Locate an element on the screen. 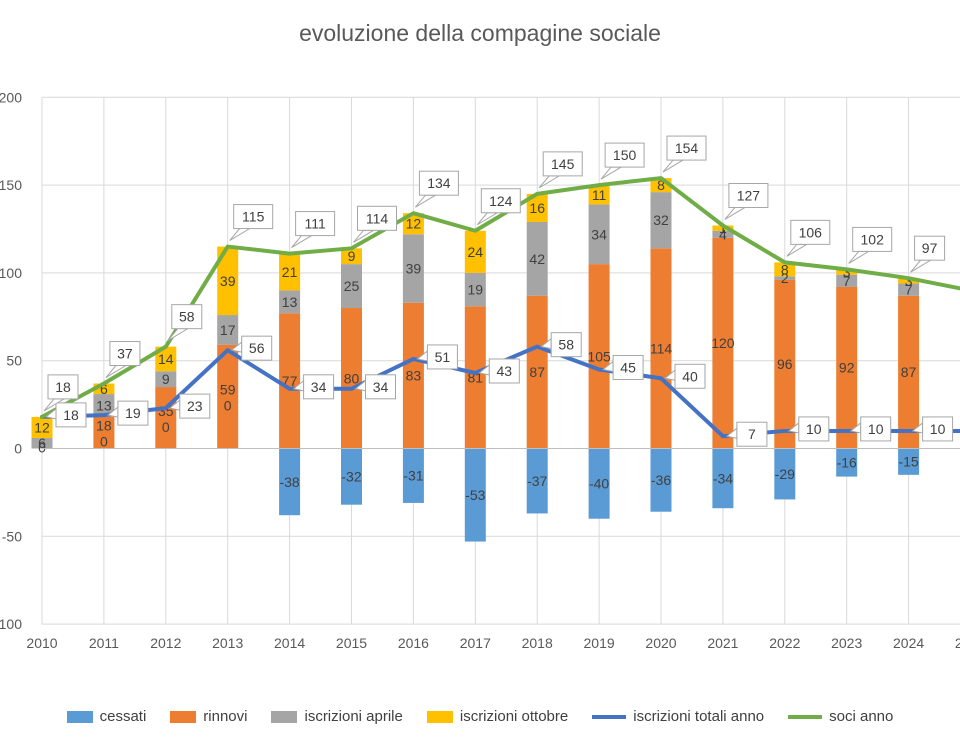 The image size is (960, 750). bar-data-label: 25 is located at coordinates (352, 286).